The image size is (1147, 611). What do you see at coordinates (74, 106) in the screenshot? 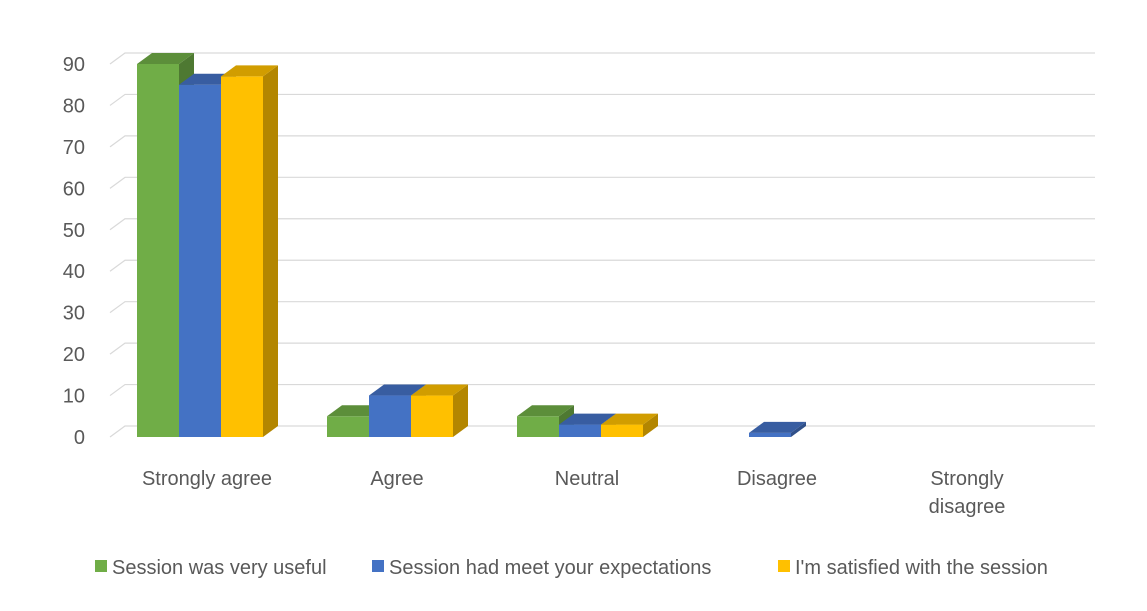
I see `y-tick-label: 80` at bounding box center [74, 106].